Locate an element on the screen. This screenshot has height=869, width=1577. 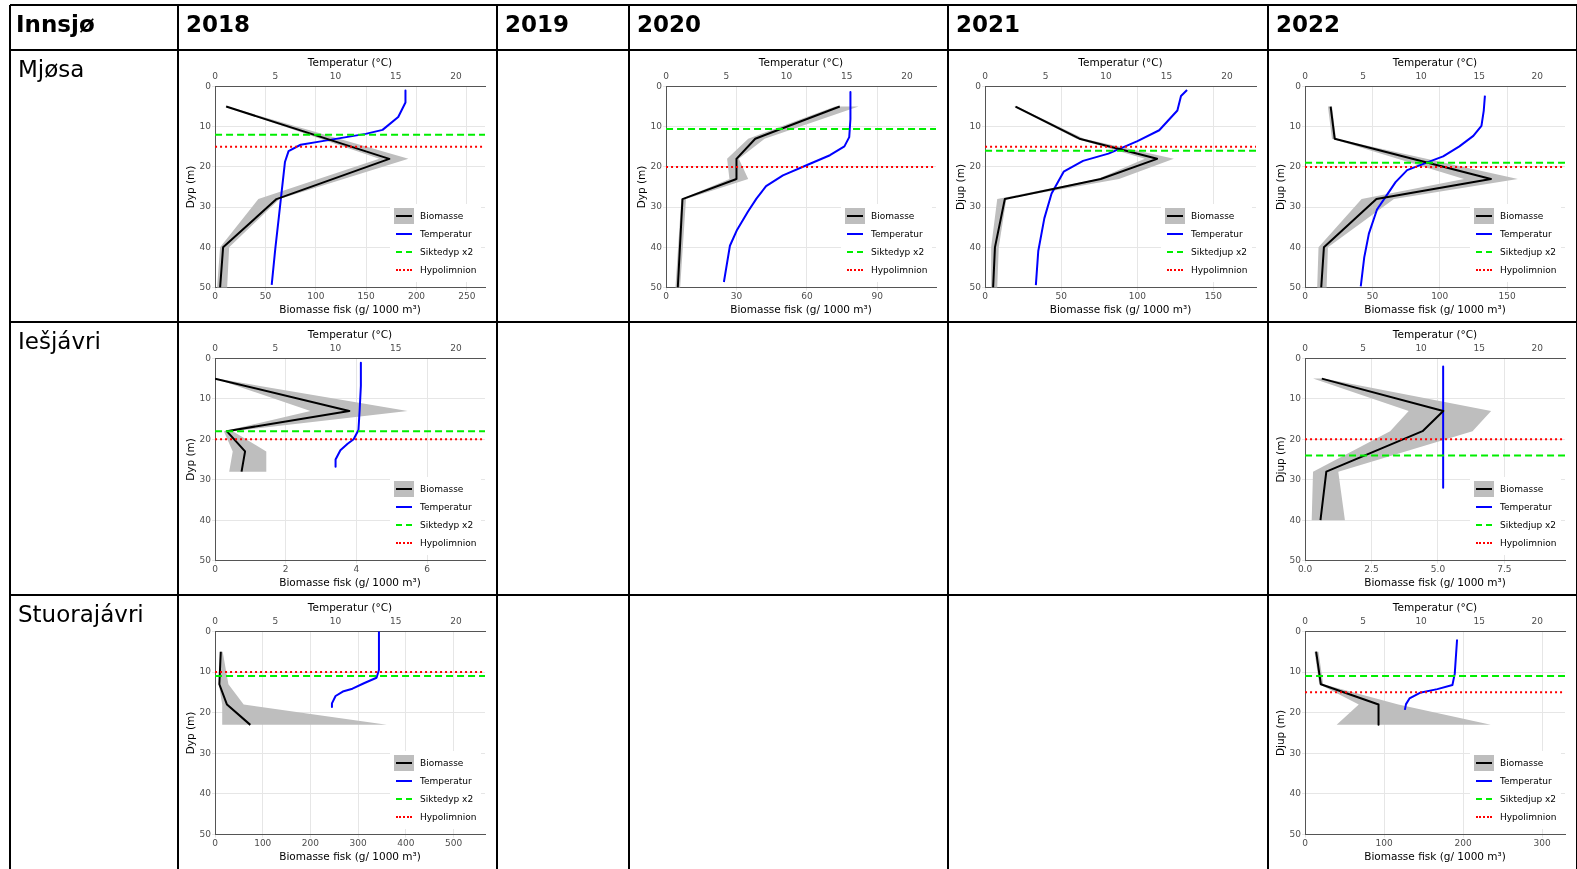
x-tick-label: 50 is located at coordinates (1061, 296).